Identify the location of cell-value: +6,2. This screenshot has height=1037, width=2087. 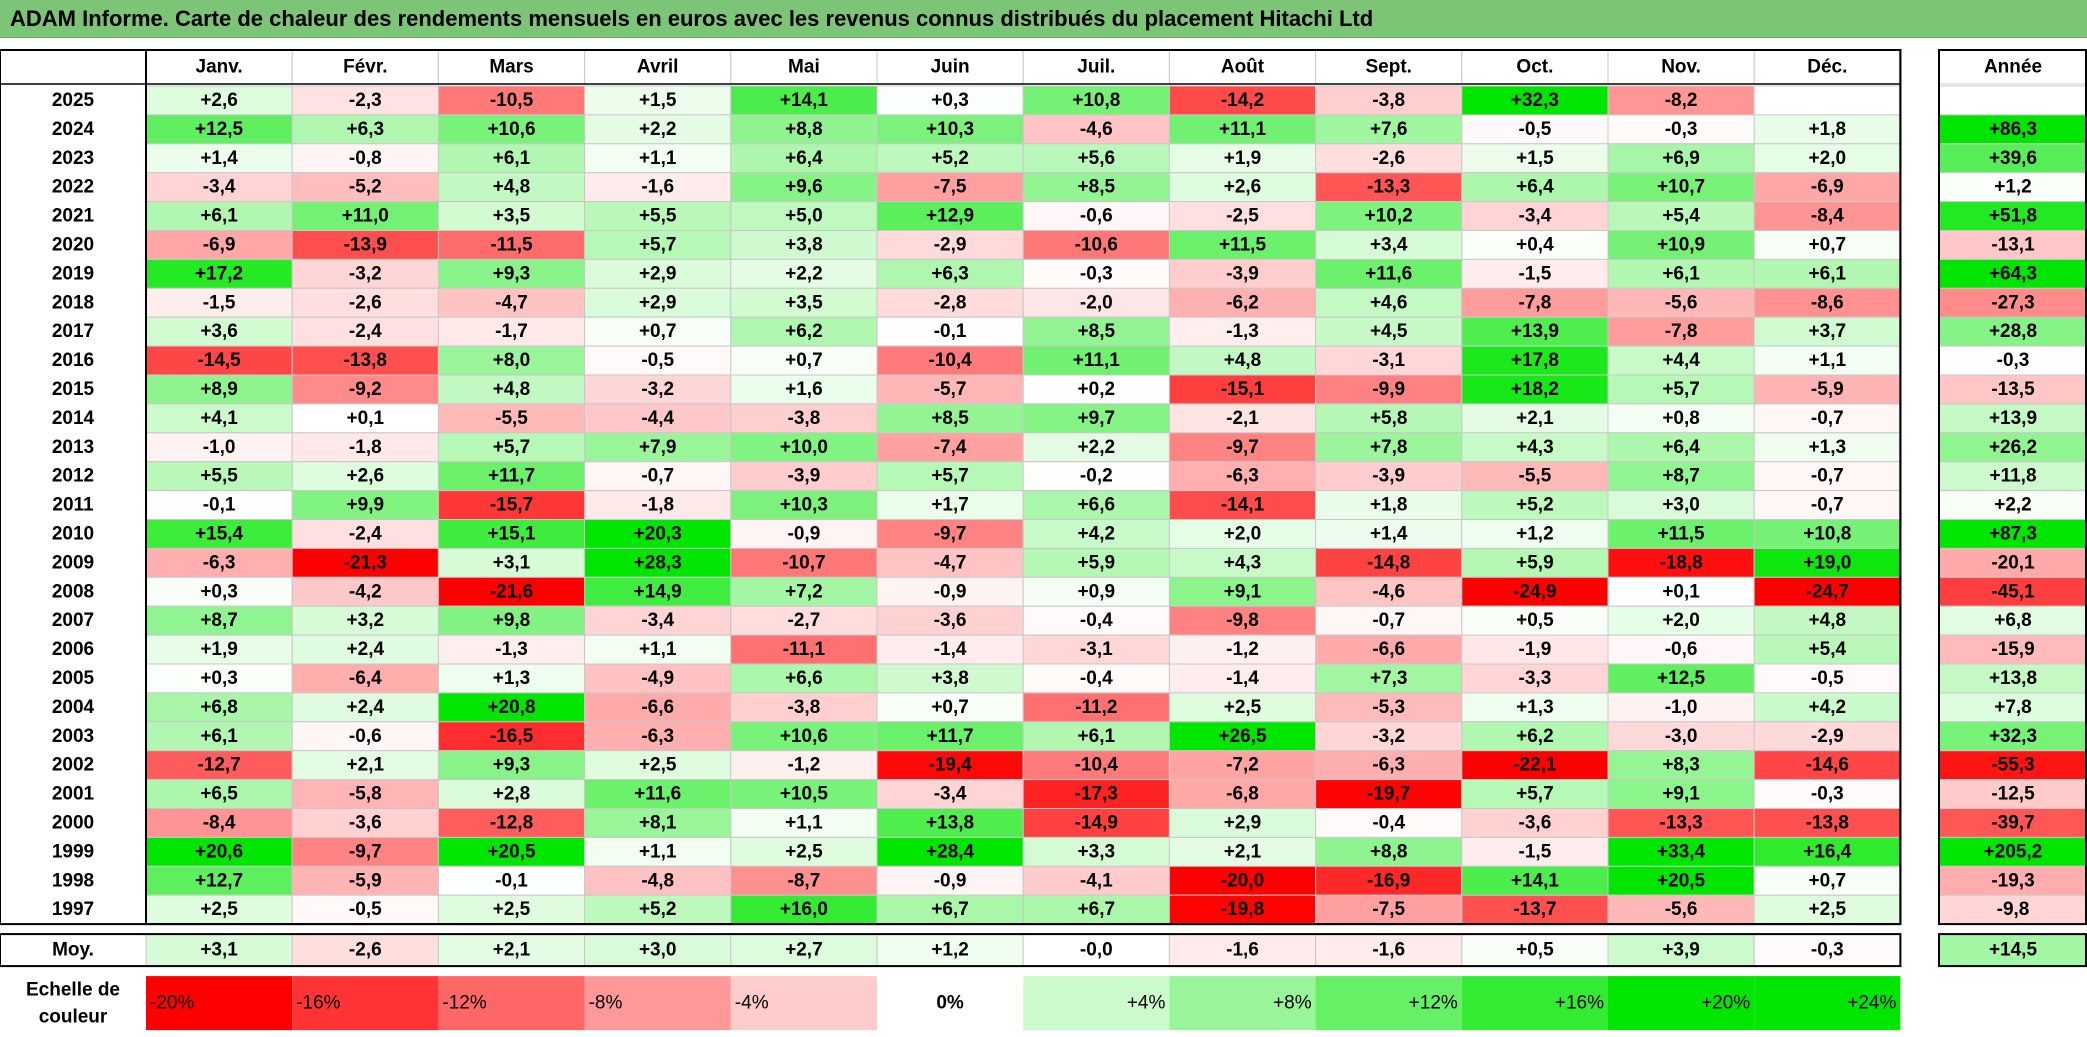
(1535, 736).